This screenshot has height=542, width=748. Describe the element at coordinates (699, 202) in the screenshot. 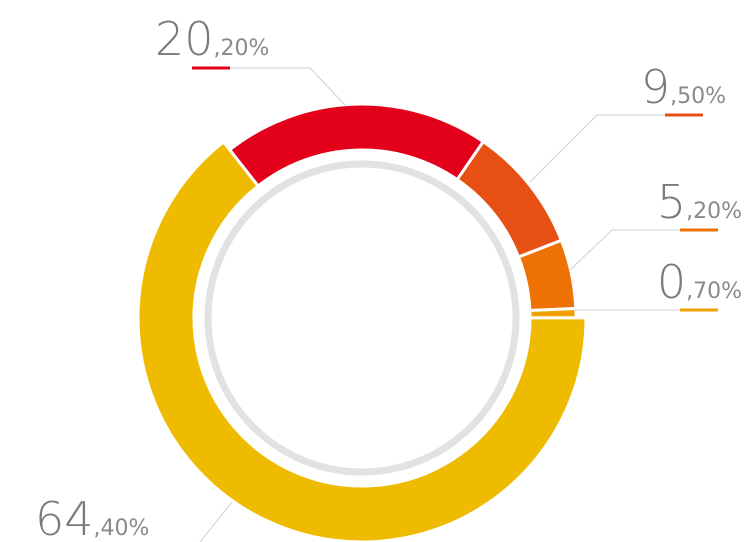

I see `value-label: 5,20%` at that location.